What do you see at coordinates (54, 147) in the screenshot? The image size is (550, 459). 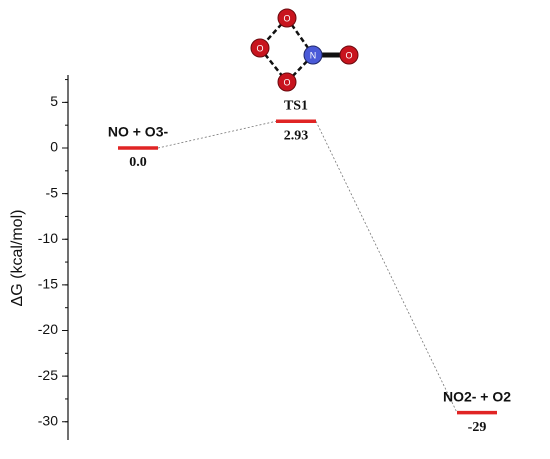 I see `y-tick-label: 0` at bounding box center [54, 147].